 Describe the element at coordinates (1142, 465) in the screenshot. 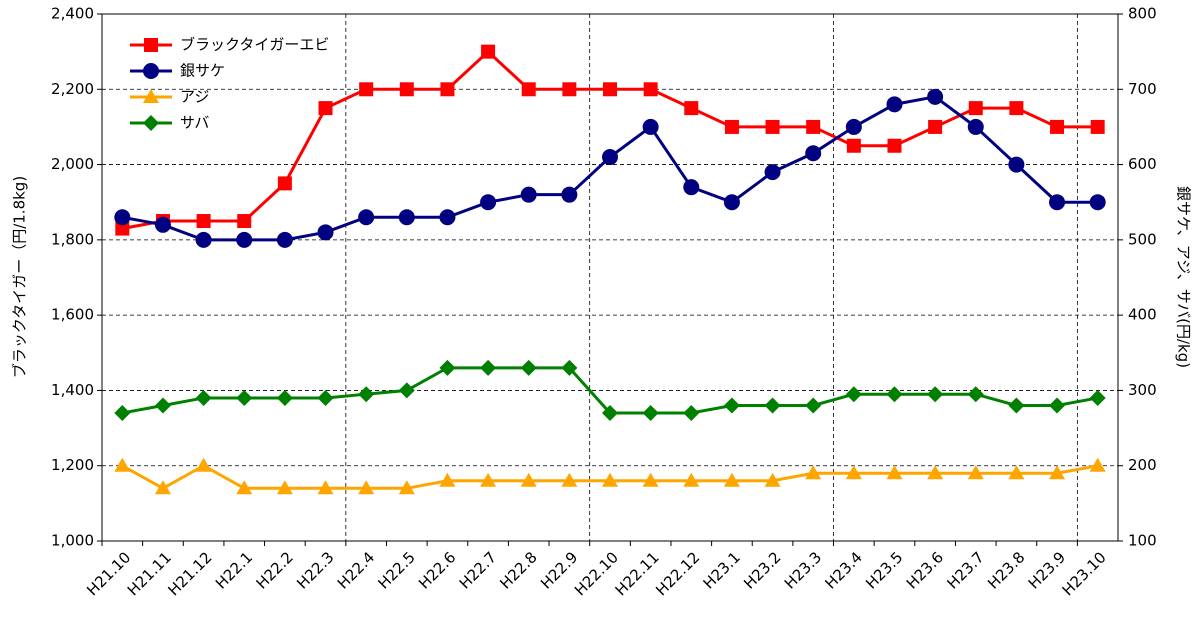

I see `y2-tick-label: 200` at that location.